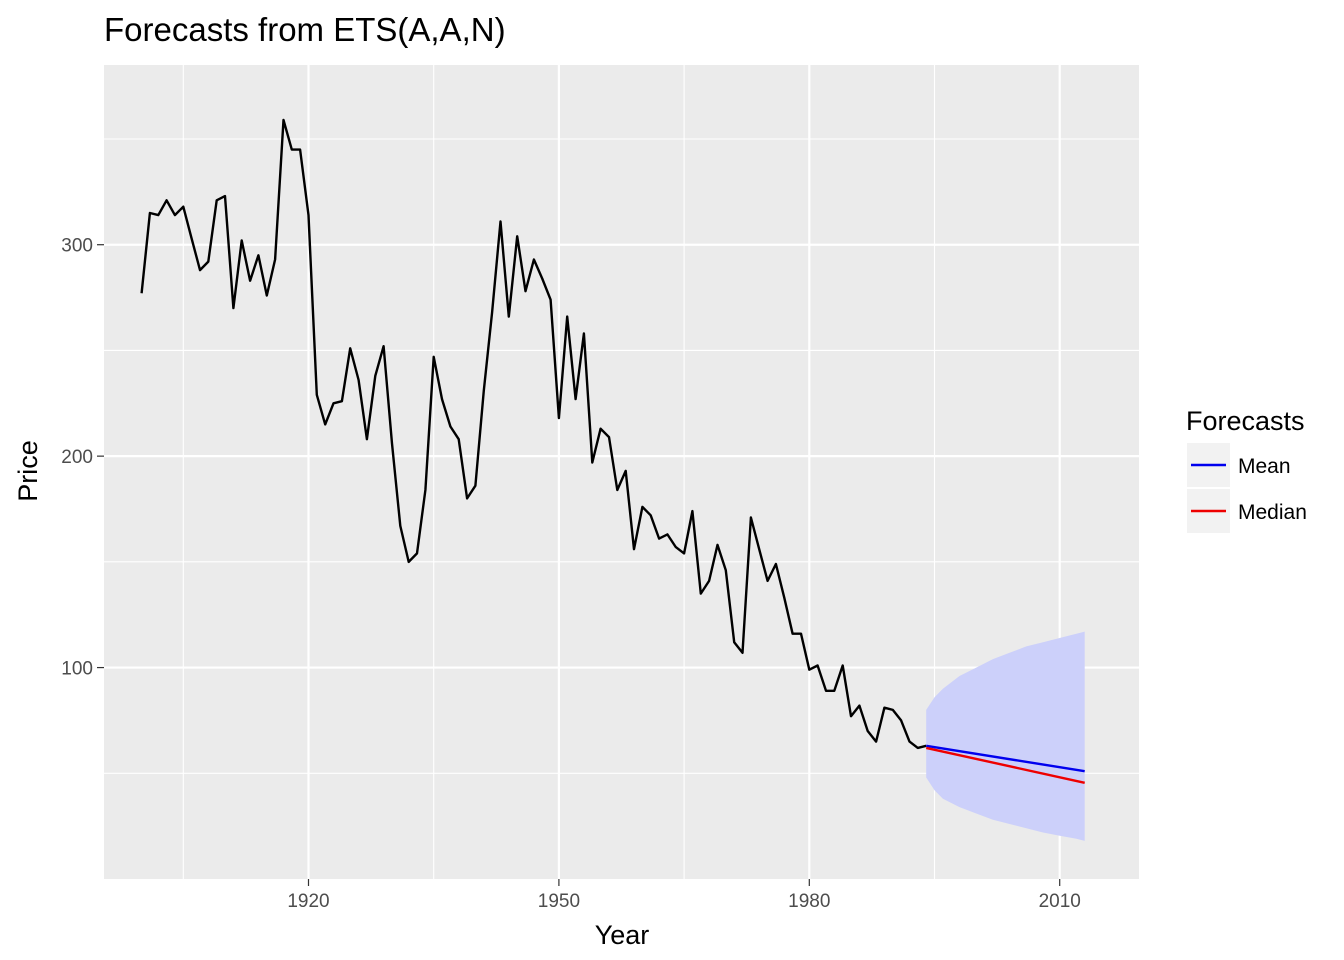  I want to click on legend: Forecasts Mean Median, so click(1246, 469).